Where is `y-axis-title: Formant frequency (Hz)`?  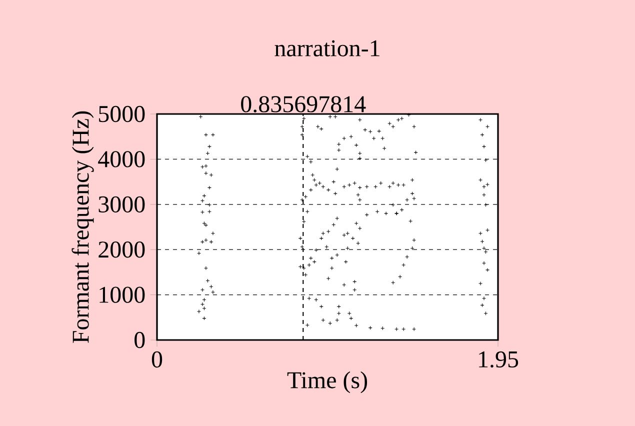
y-axis-title: Formant frequency (Hz) is located at coordinates (83, 227).